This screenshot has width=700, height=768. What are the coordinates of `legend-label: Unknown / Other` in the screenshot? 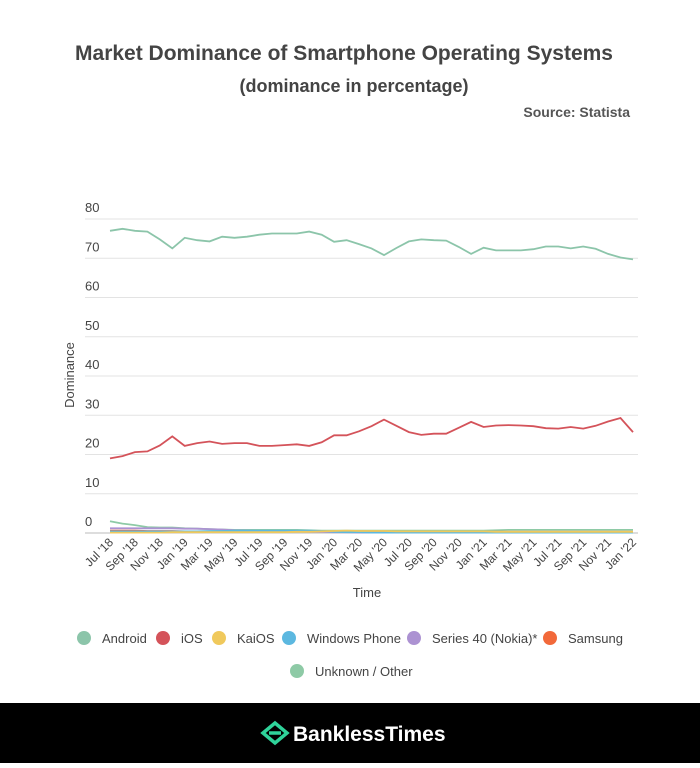 It's located at (364, 671).